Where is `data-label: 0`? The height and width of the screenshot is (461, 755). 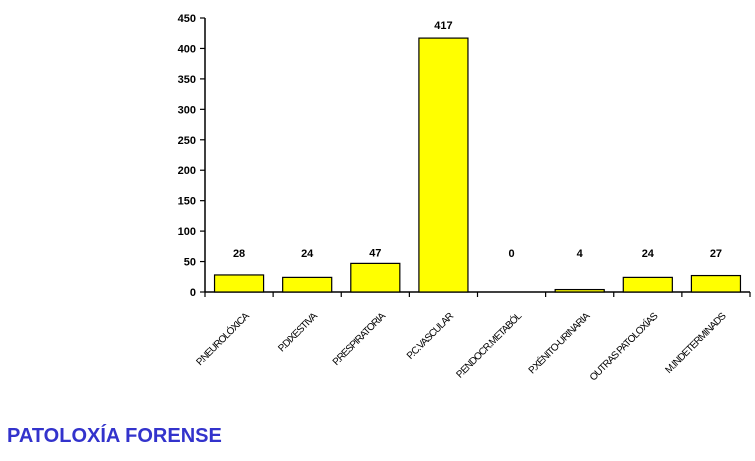 data-label: 0 is located at coordinates (512, 254).